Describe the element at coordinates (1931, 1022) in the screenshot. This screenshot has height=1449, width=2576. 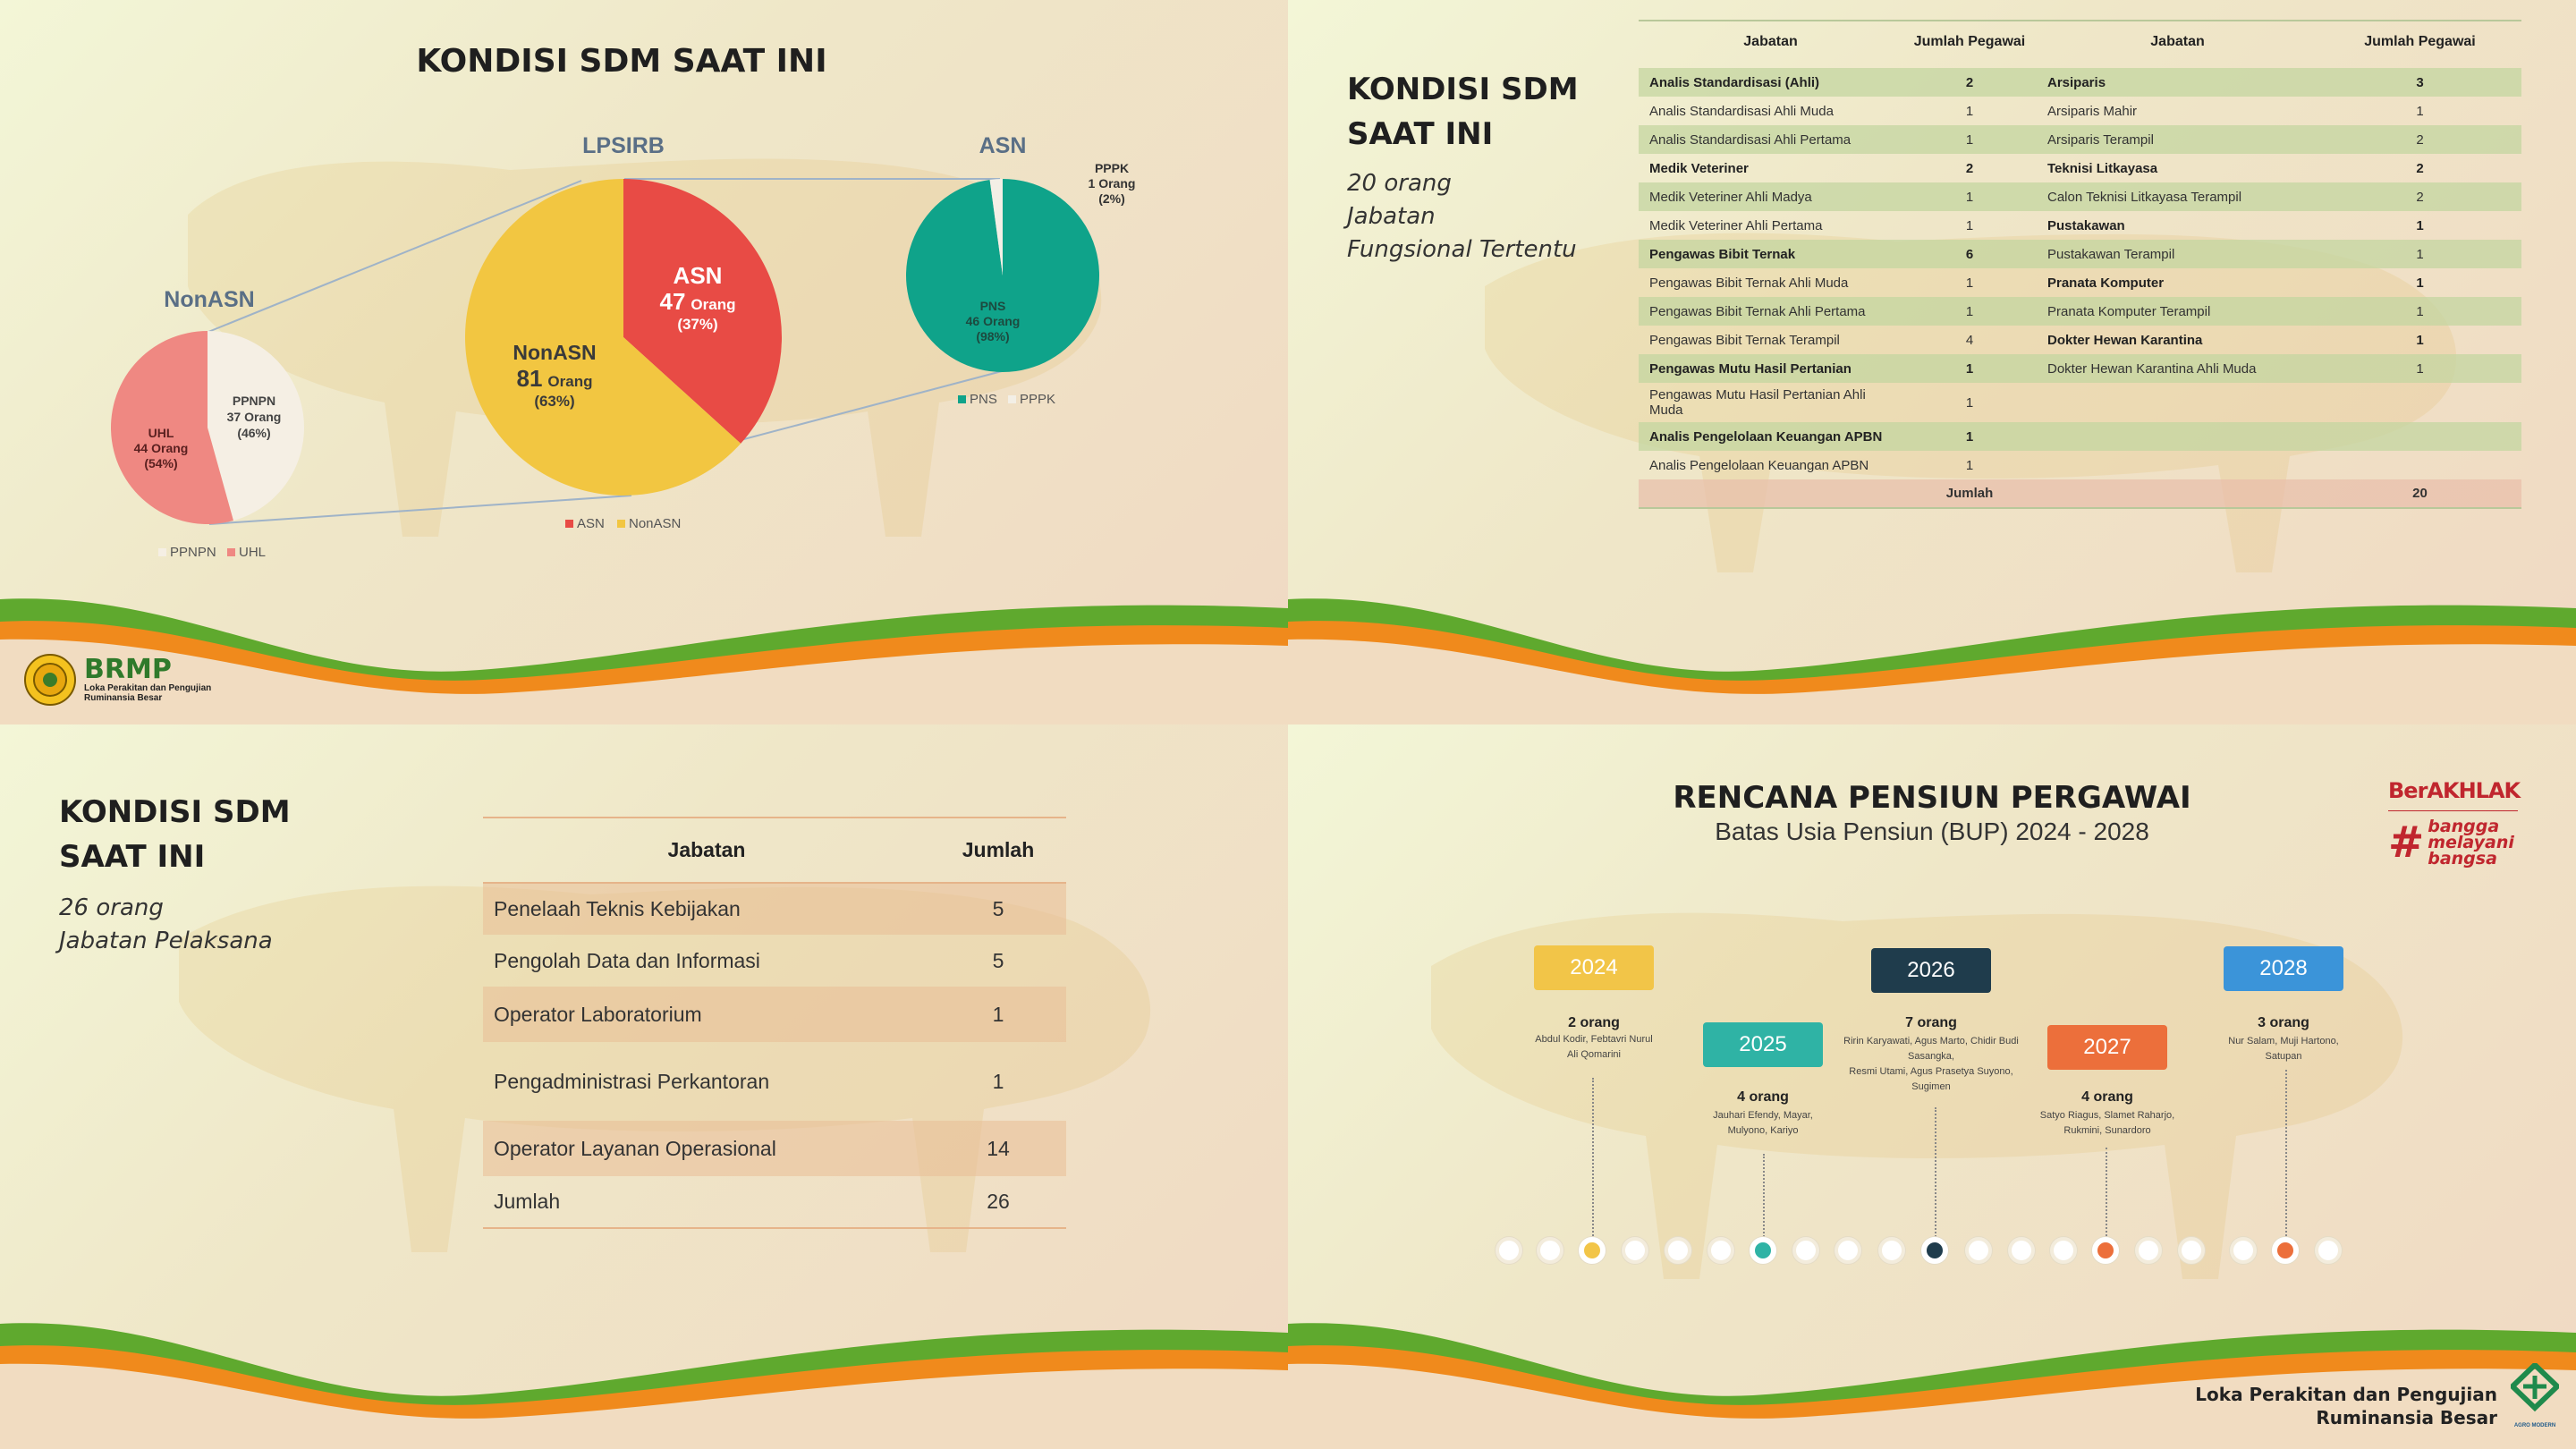
I see `retiree-count: 7 orang` at that location.